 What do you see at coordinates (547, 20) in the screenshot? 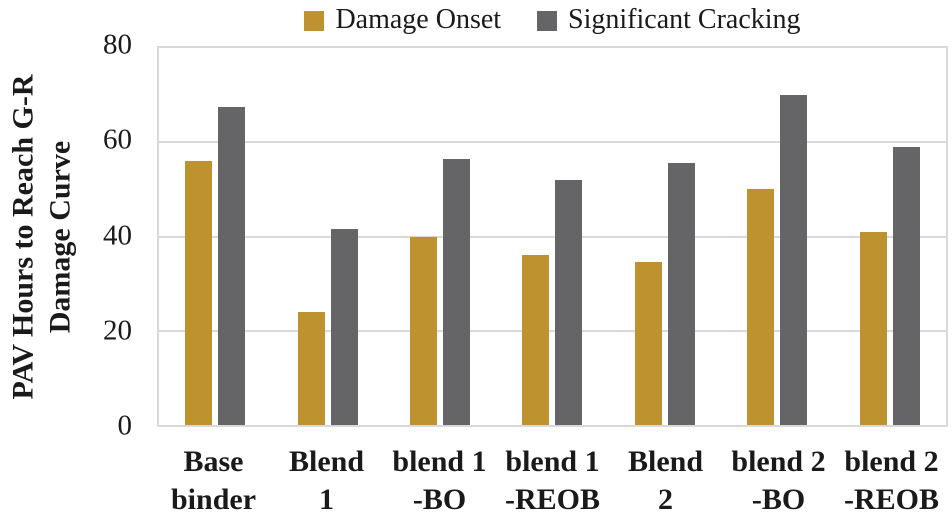
I see `legend-swatch-significant-cracking-icon` at bounding box center [547, 20].